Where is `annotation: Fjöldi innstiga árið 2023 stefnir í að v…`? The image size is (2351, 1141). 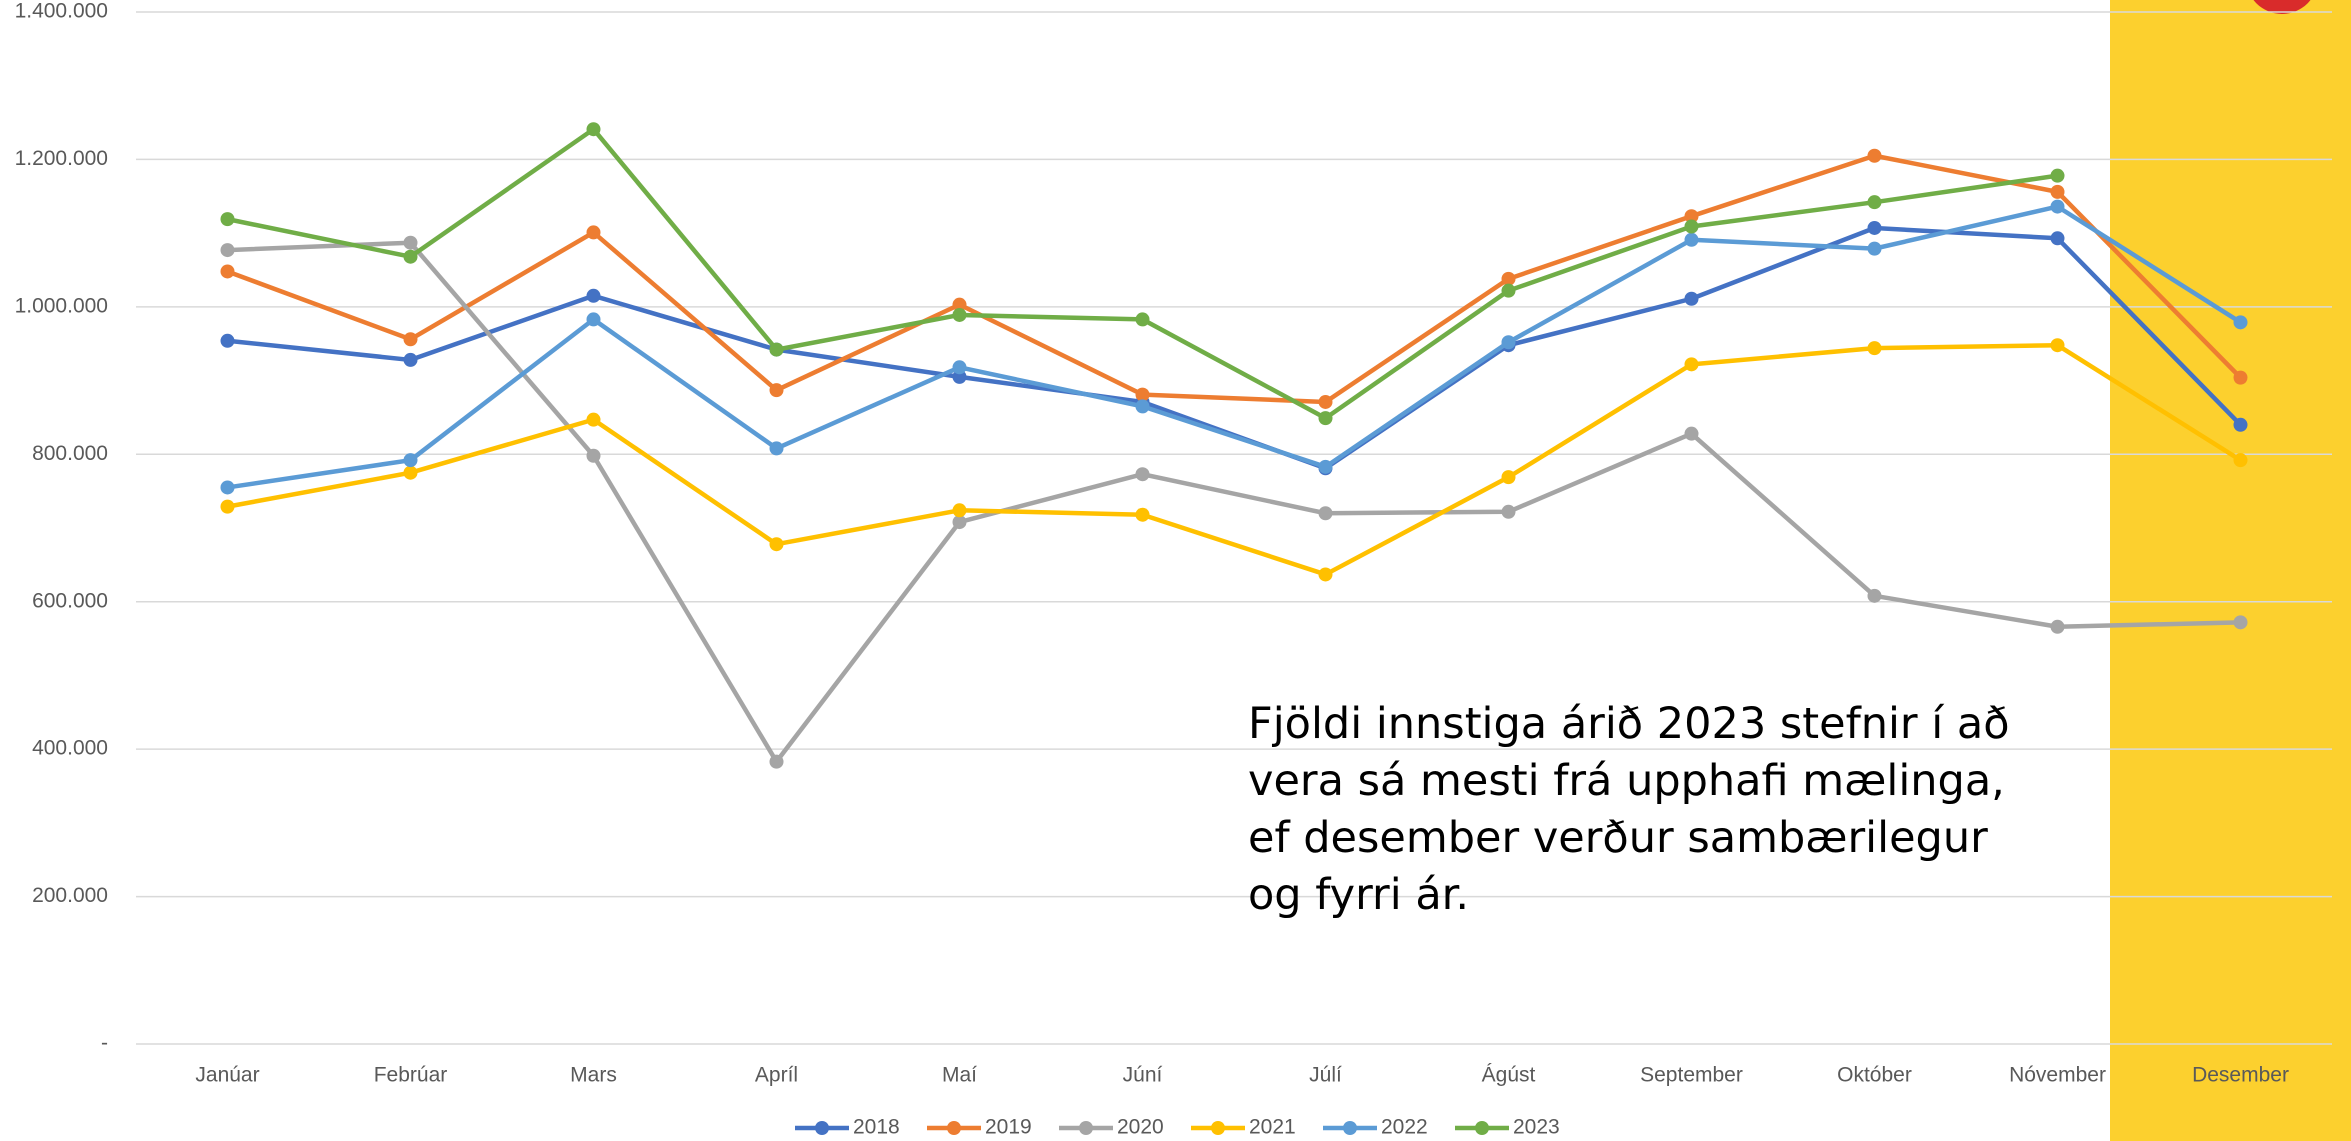
annotation: Fjöldi innstiga árið 2023 stefnir í að v… is located at coordinates (1629, 809).